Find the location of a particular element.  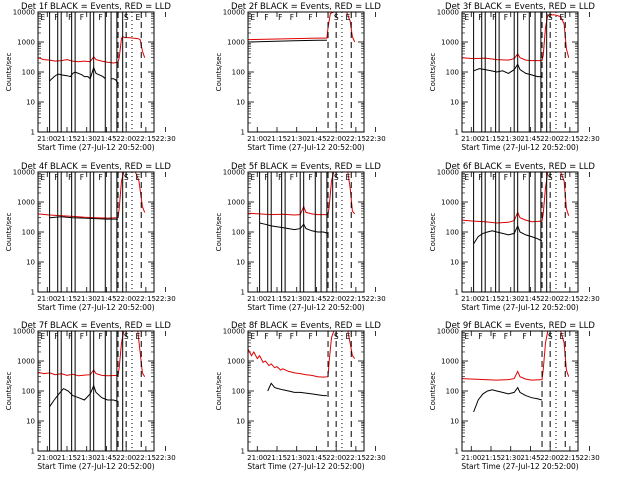

flag-letter: S is located at coordinates (550, 336).